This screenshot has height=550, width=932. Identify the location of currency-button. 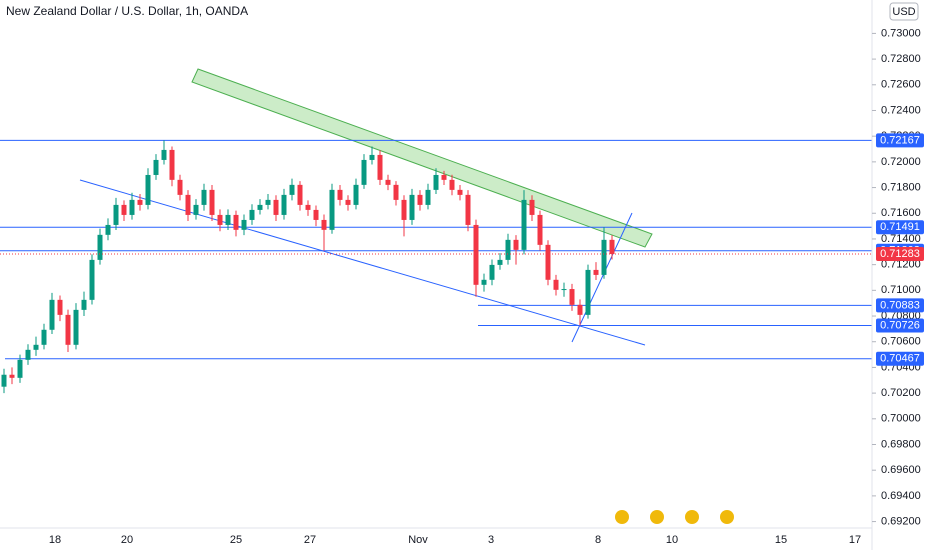
(904, 11).